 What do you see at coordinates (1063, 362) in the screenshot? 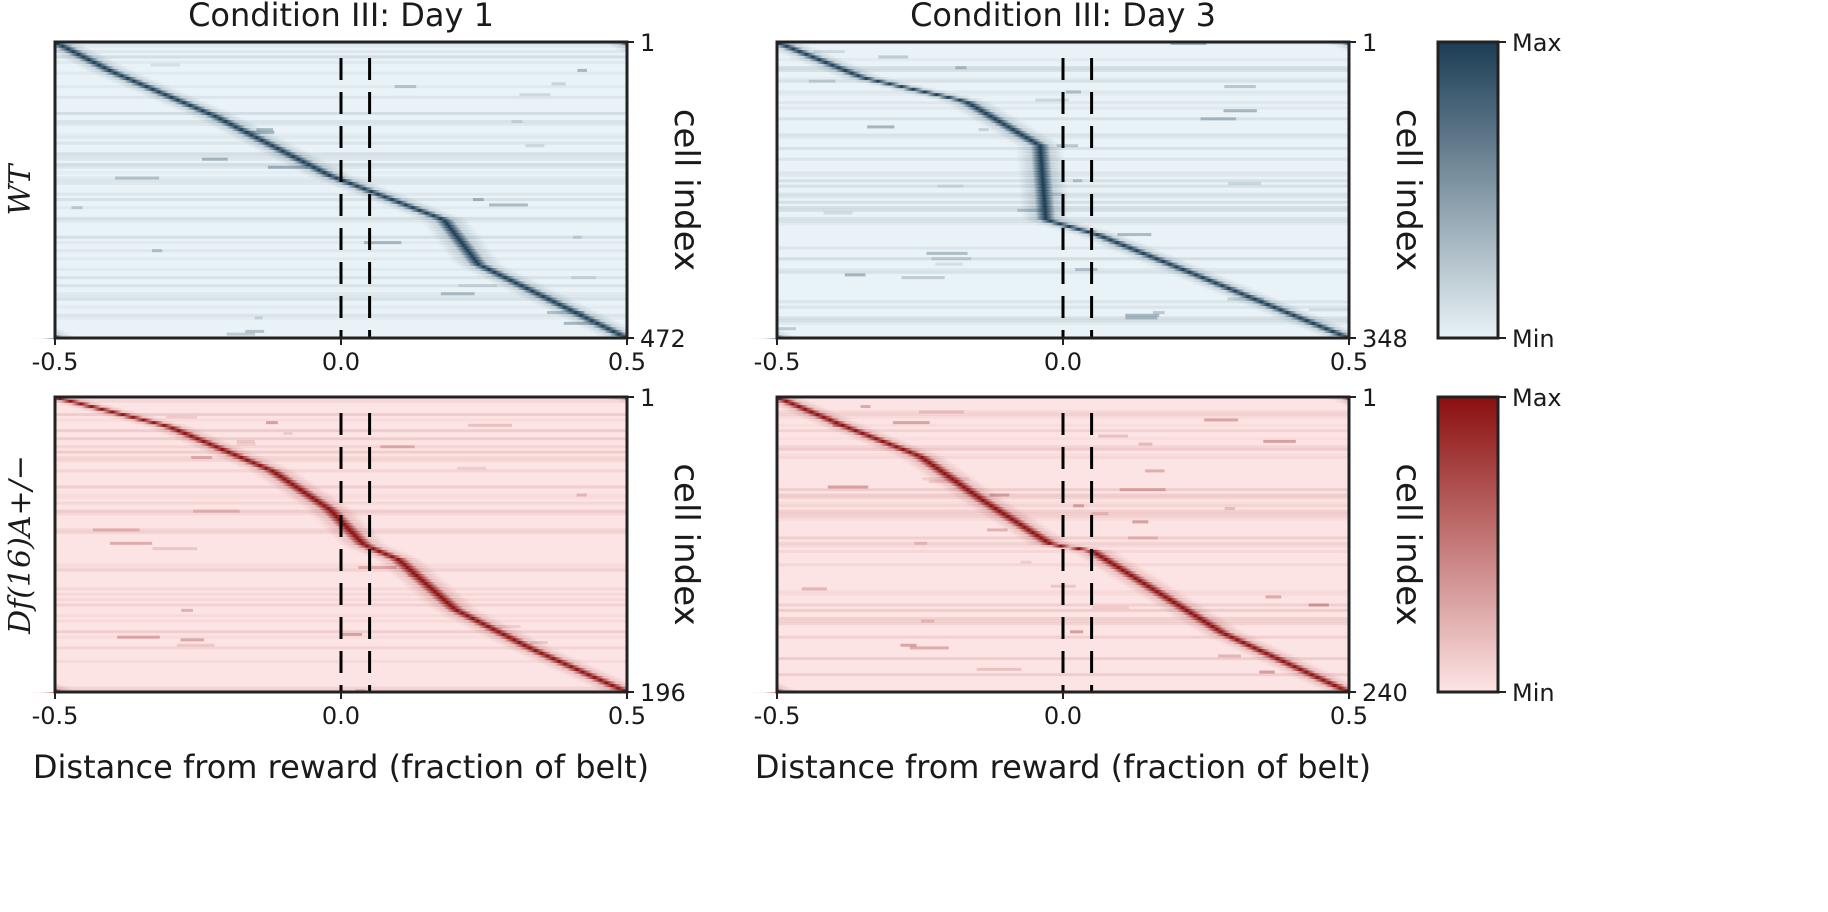
I see `x-tick-label: 0.0` at bounding box center [1063, 362].